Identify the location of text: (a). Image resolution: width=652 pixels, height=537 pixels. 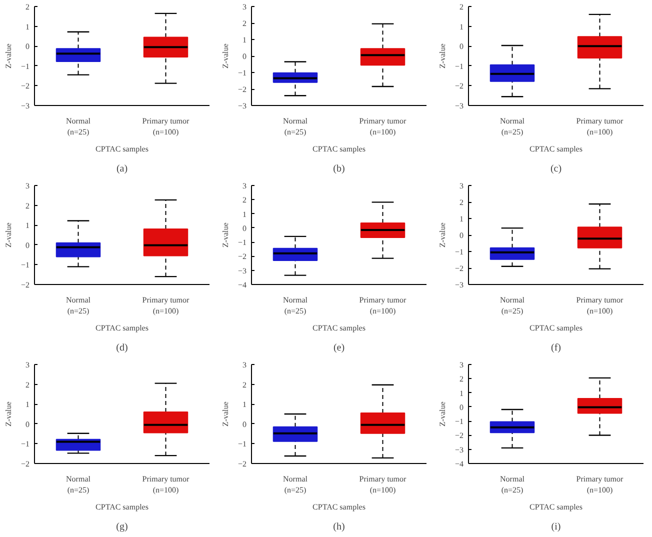
(122, 169).